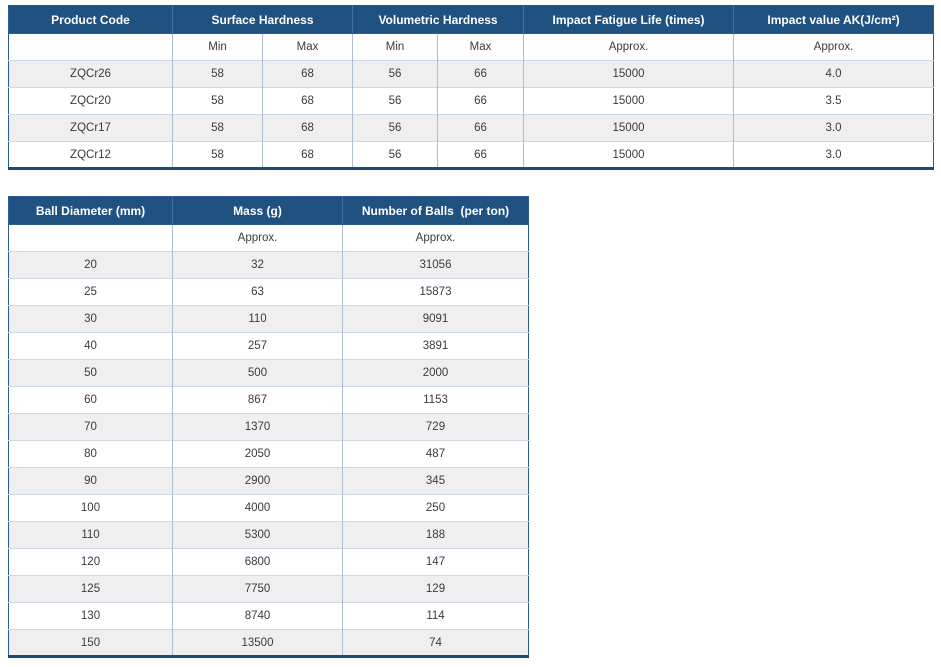  What do you see at coordinates (90, 589) in the screenshot?
I see `ball-diameter-cell: 125` at bounding box center [90, 589].